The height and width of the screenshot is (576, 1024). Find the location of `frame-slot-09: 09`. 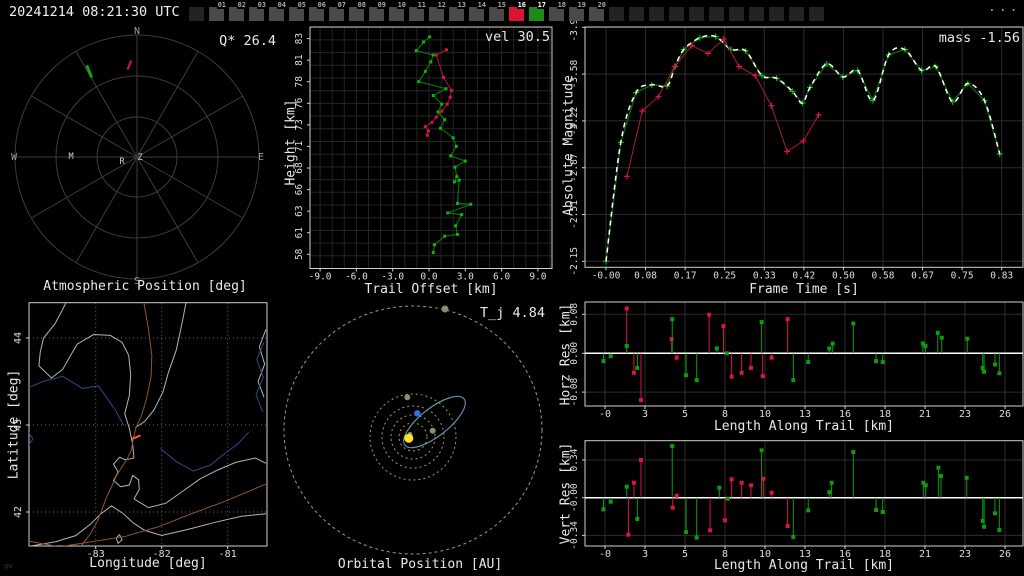

frame-slot-09: 09 is located at coordinates (378, 11).